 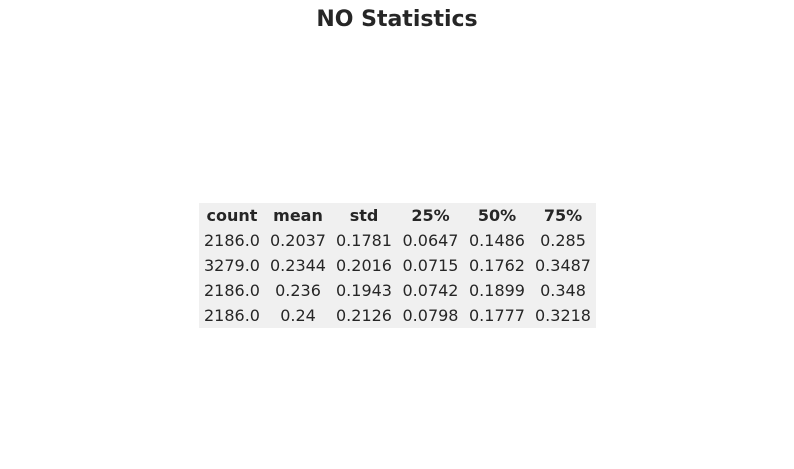 What do you see at coordinates (298, 290) in the screenshot?
I see `table-cell: 0.236` at bounding box center [298, 290].